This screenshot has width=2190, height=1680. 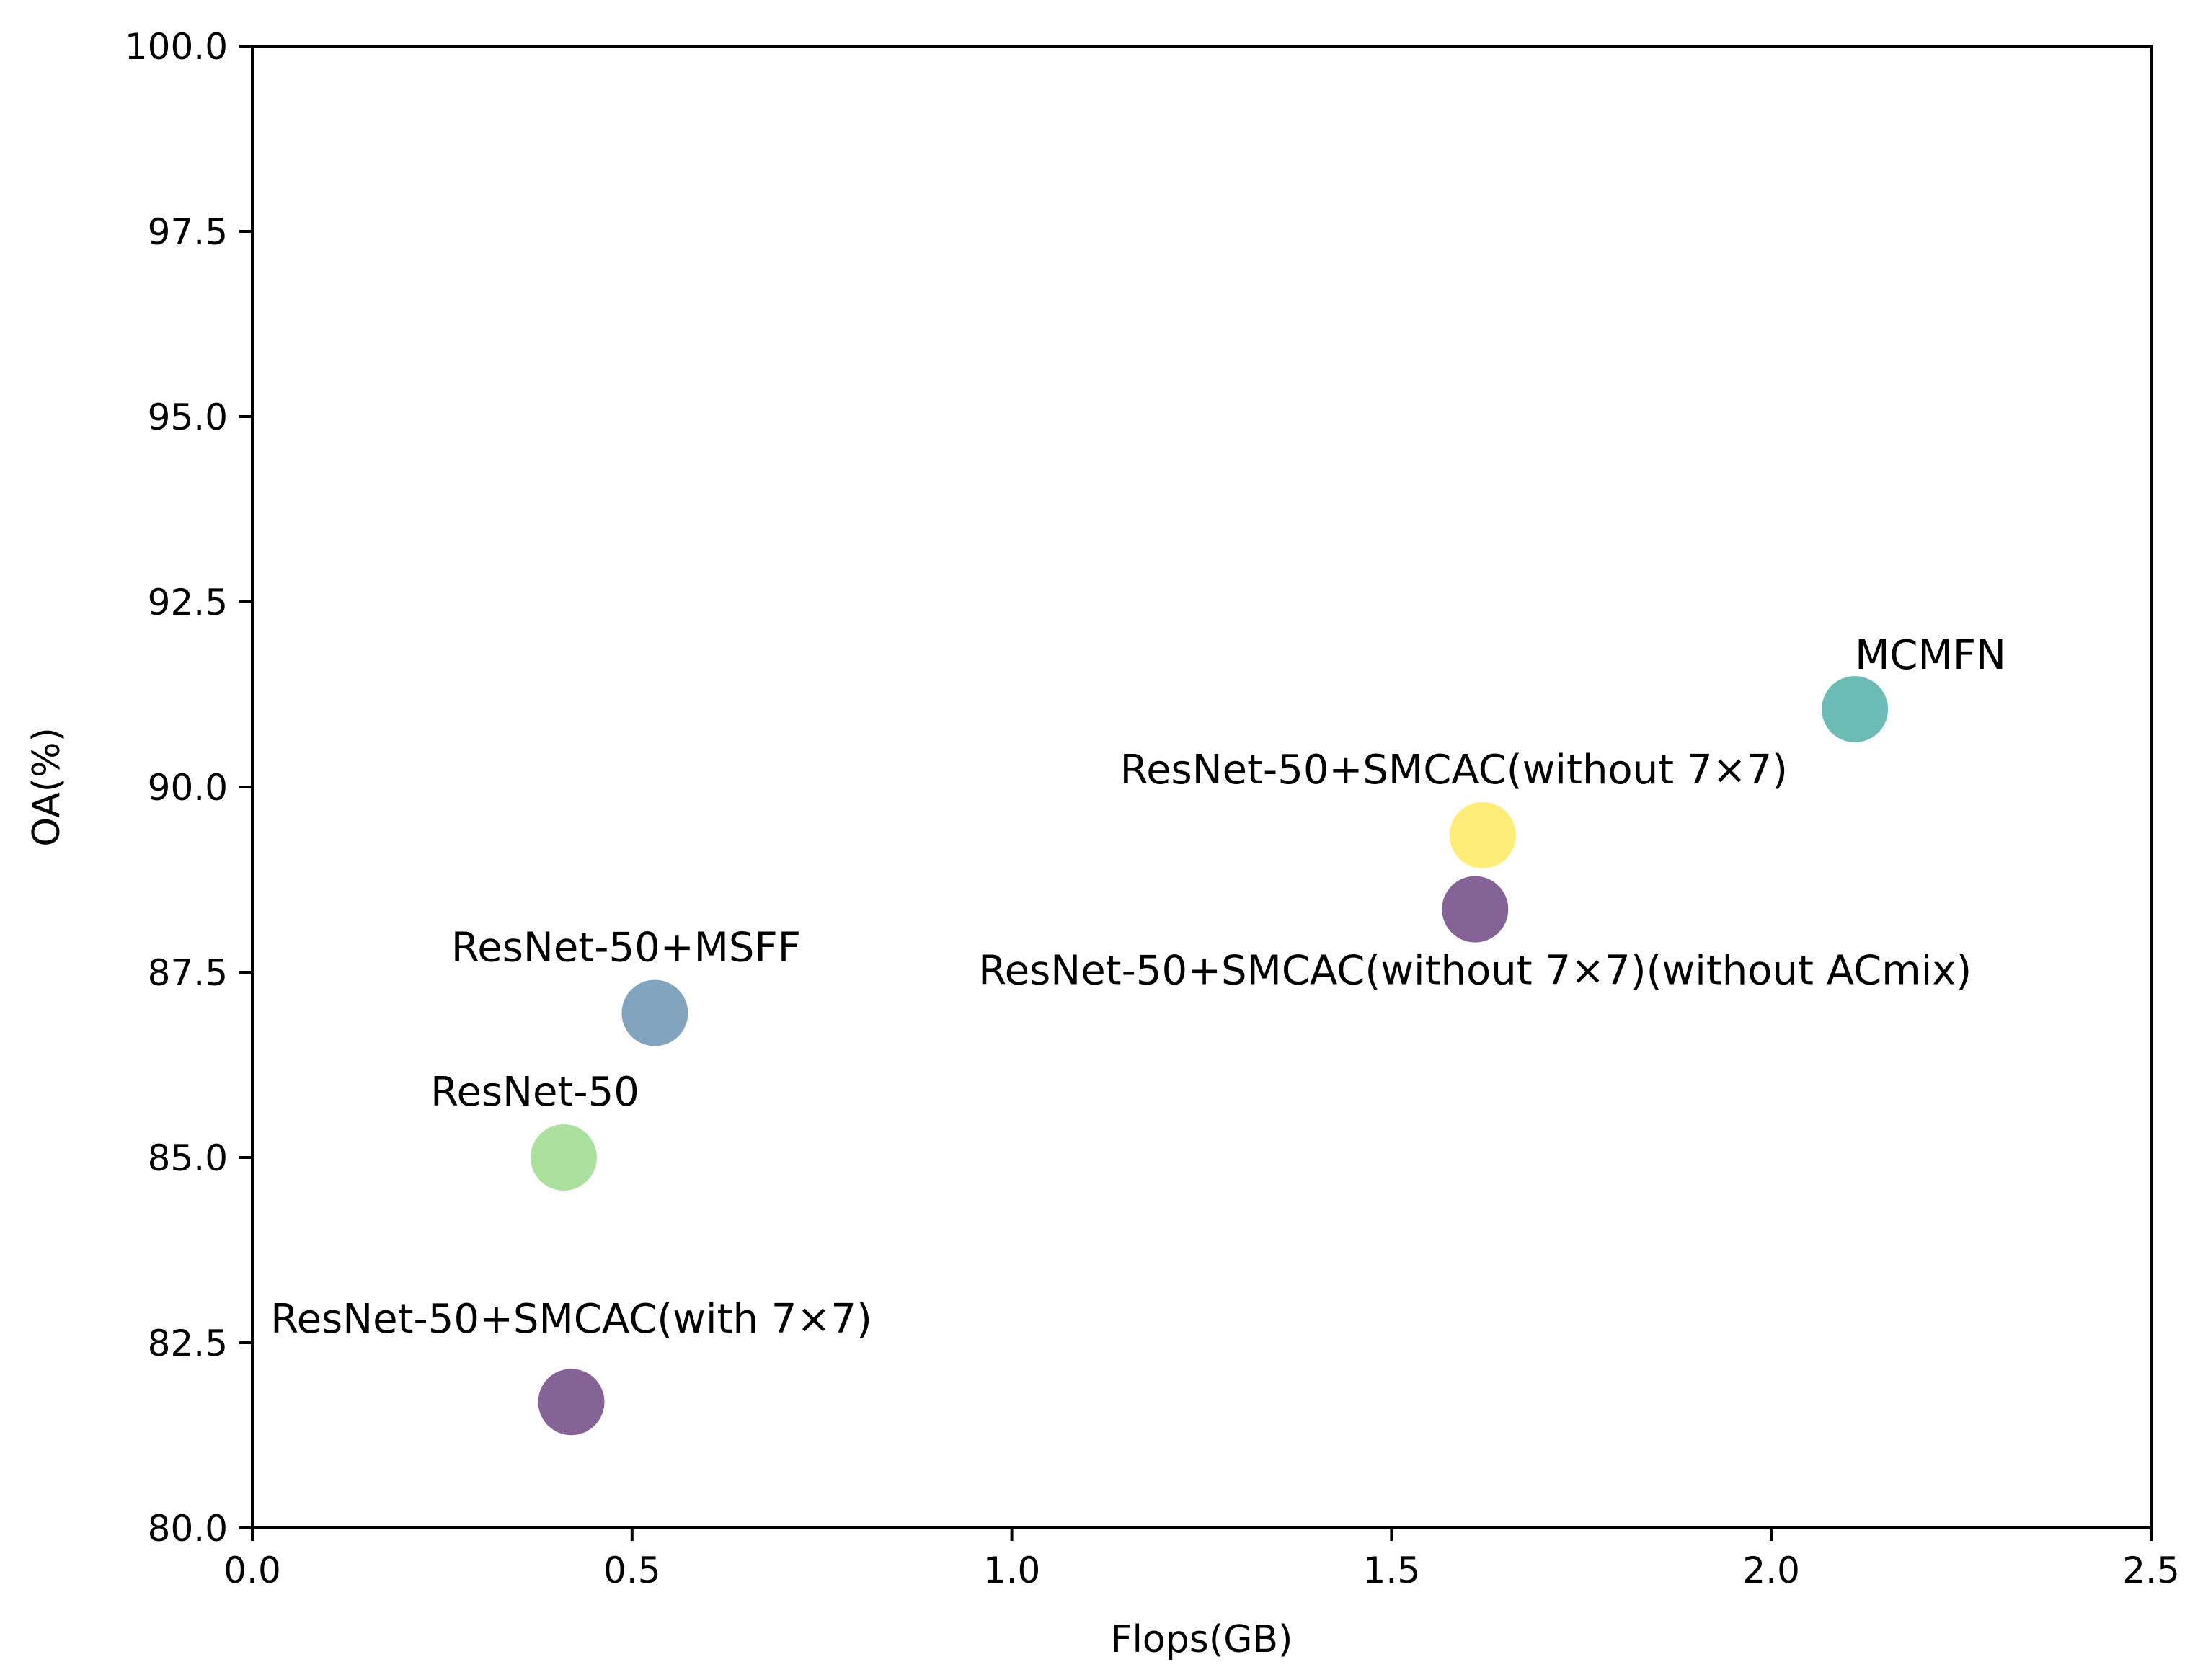 What do you see at coordinates (188, 1158) in the screenshot?
I see `y-tick-label: 85.0` at bounding box center [188, 1158].